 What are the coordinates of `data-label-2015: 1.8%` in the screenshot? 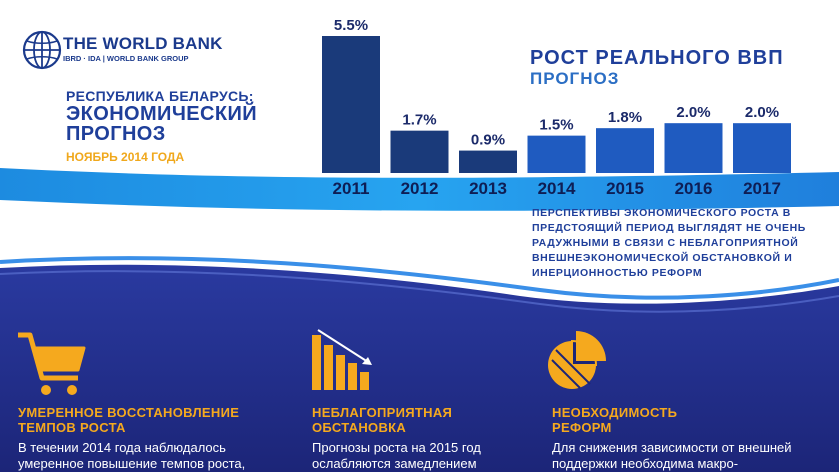 It's located at (625, 117).